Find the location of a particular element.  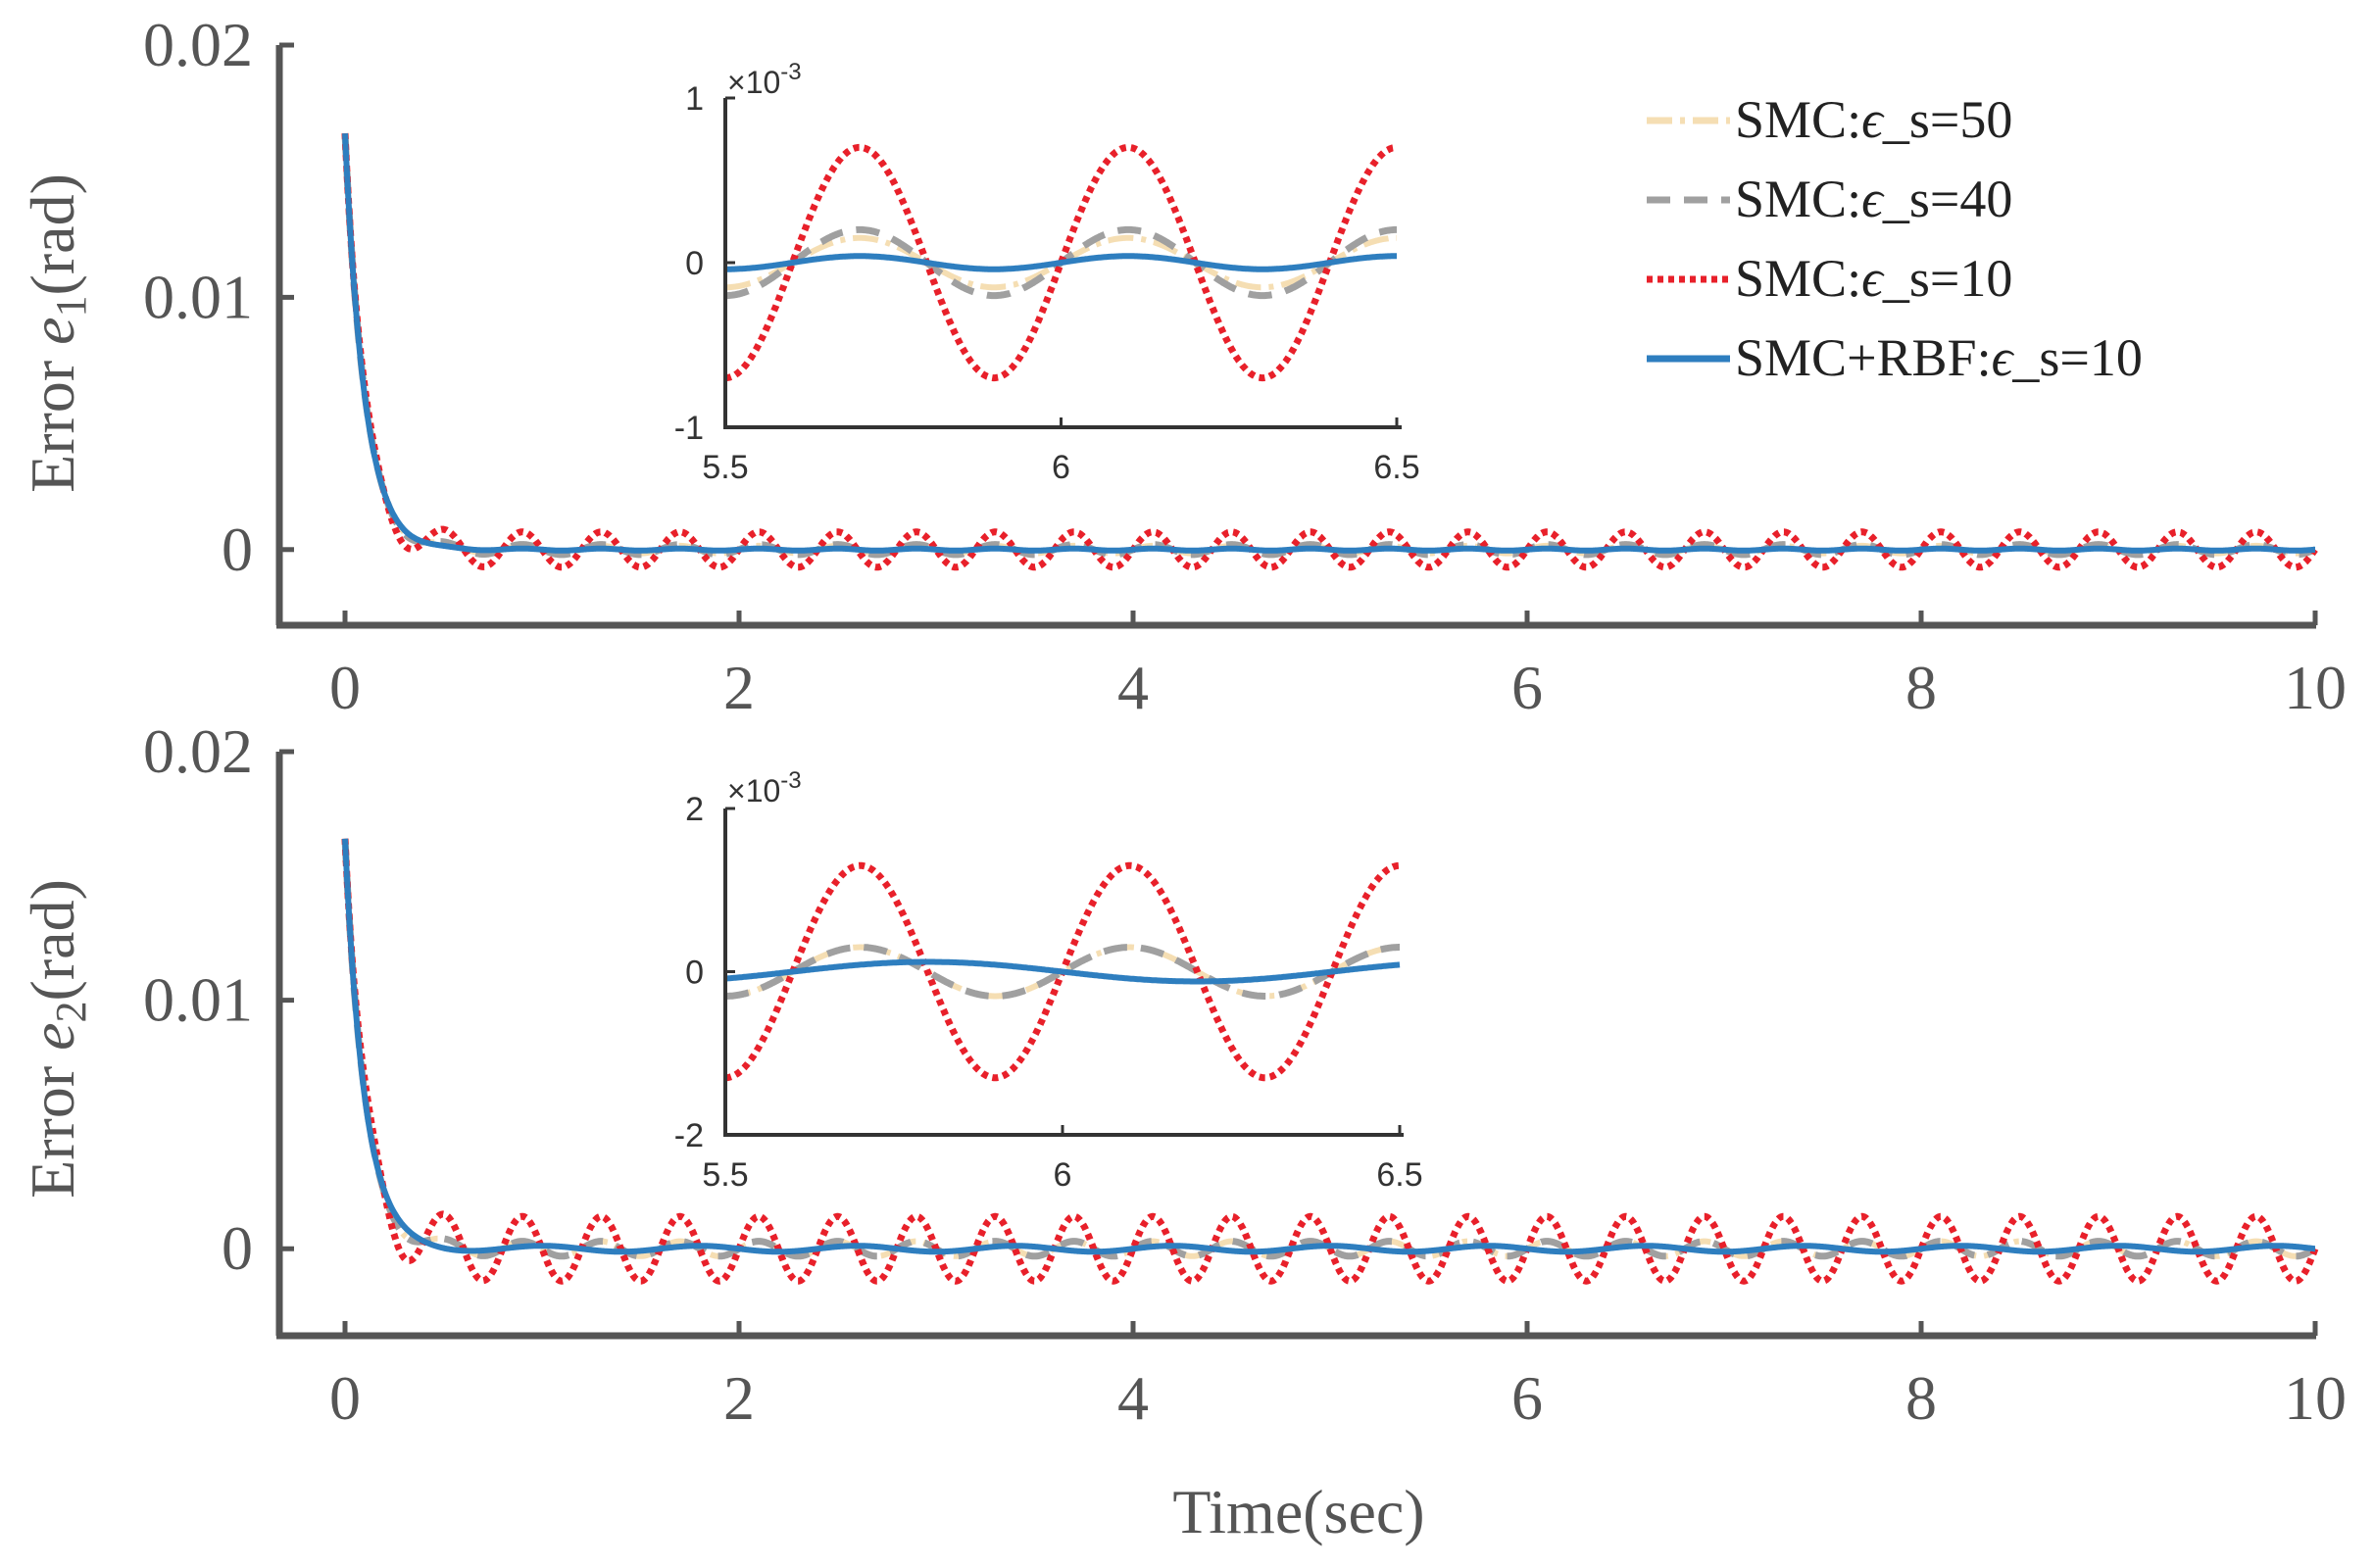

legend-item: SMC:ϵ_s=40 is located at coordinates (1829, 199).